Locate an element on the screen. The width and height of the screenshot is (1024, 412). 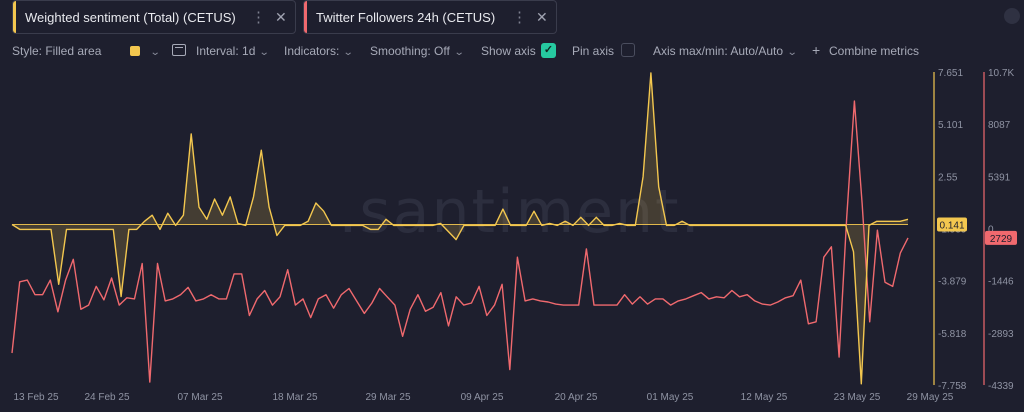
style-selector: Style: Filled area is located at coordinates (56, 51).